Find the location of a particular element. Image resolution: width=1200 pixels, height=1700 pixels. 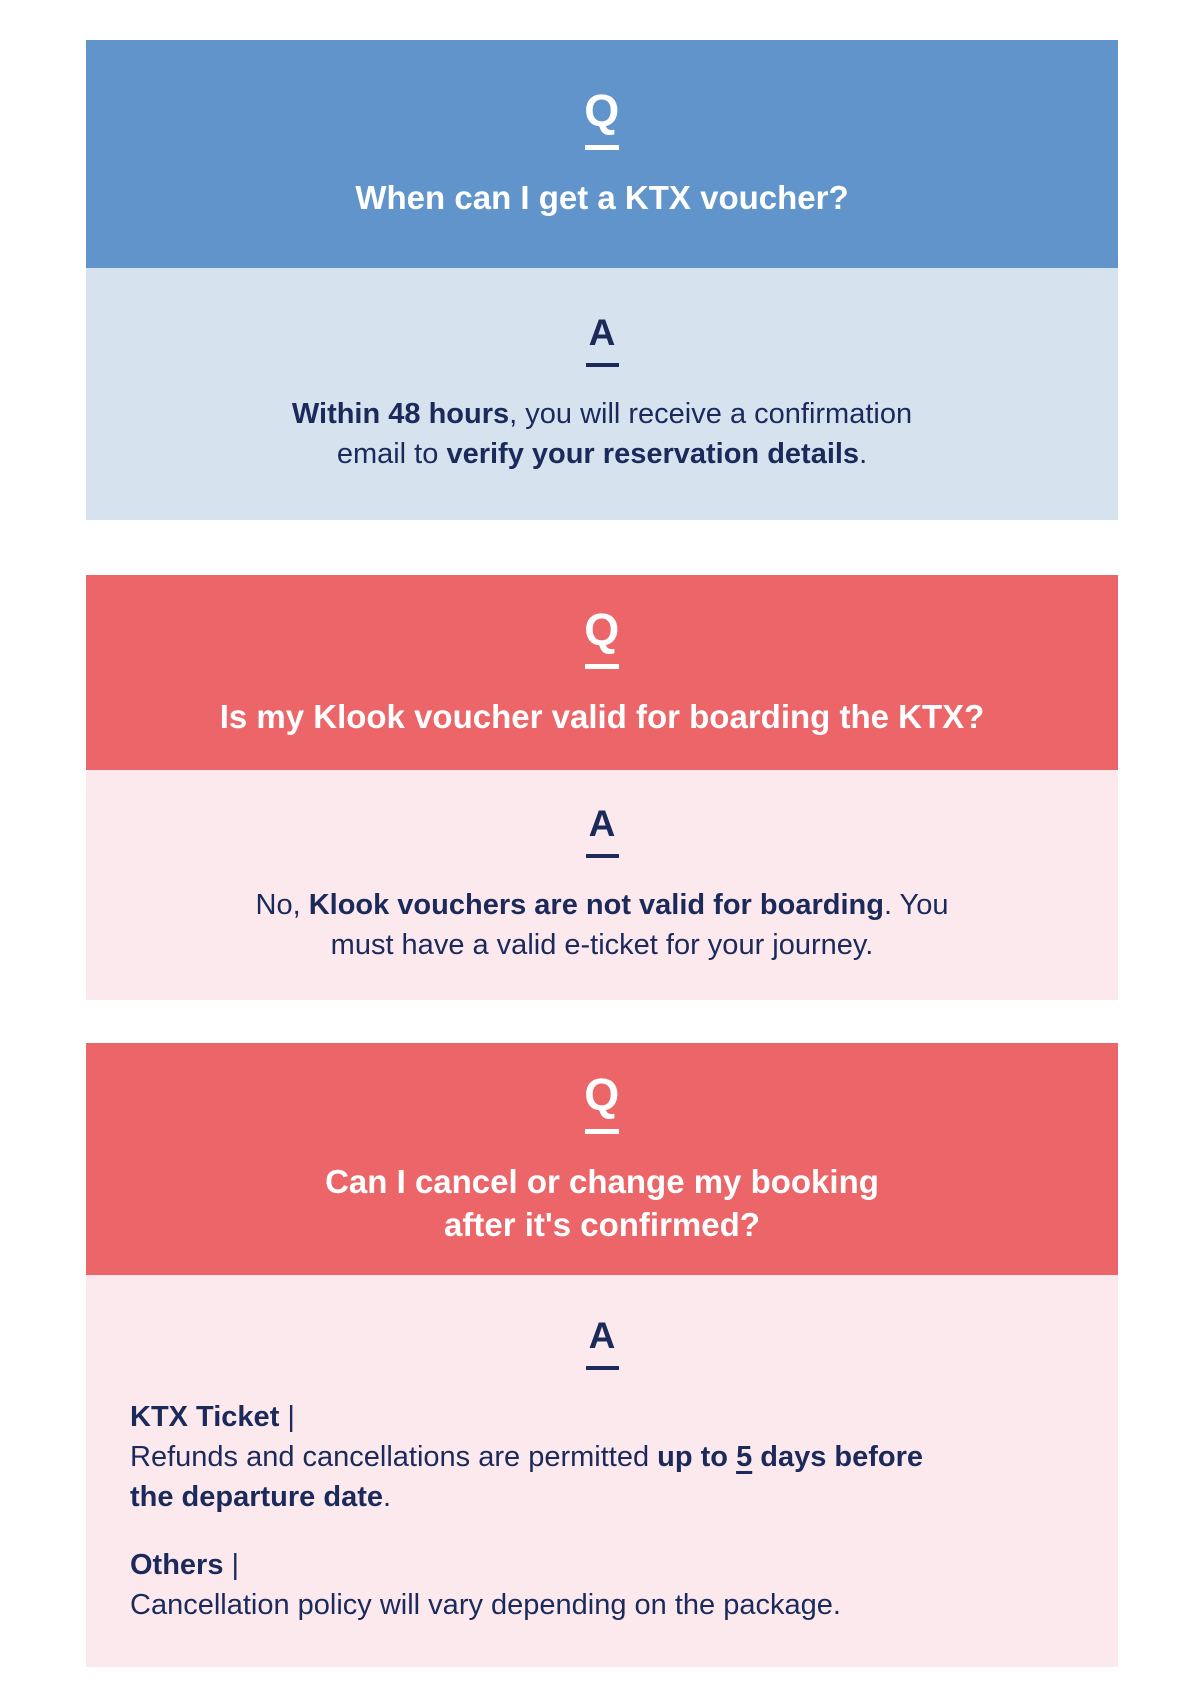

question-line: When can I get a KTX voucher? is located at coordinates (602, 198).